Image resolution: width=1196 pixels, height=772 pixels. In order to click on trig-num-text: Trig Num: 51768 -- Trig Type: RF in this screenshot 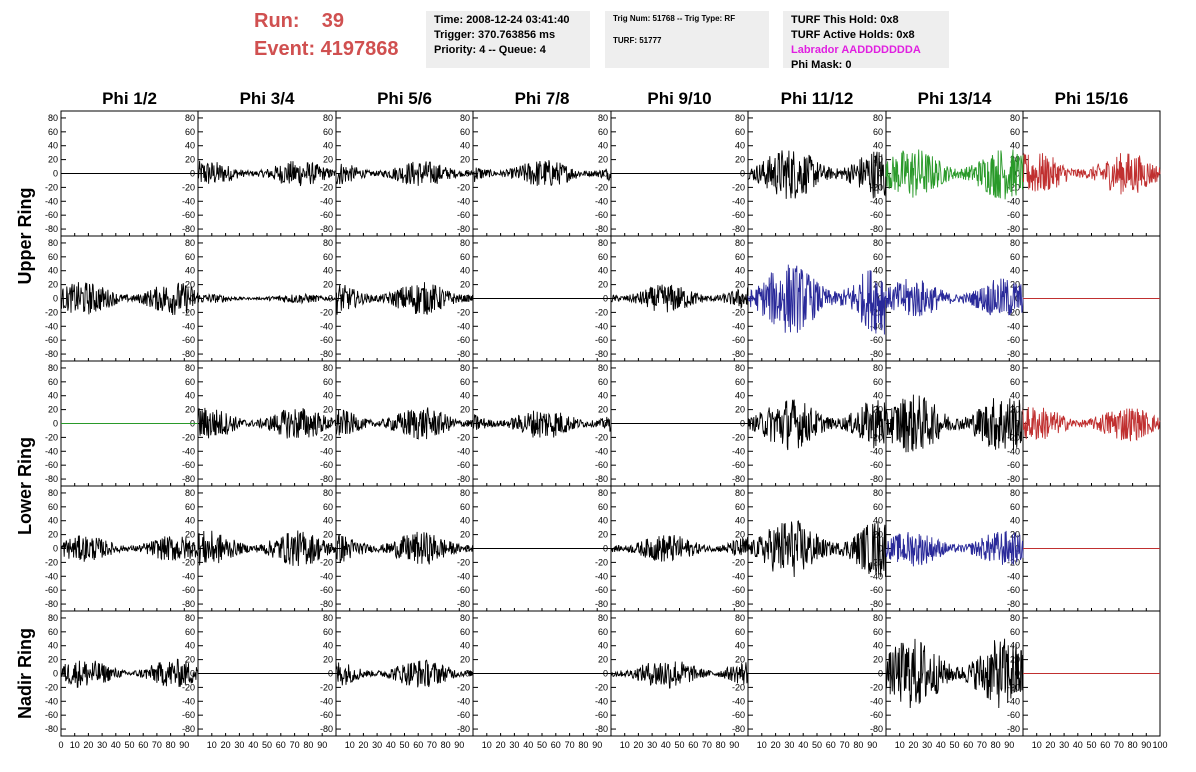, I will do `click(674, 18)`.